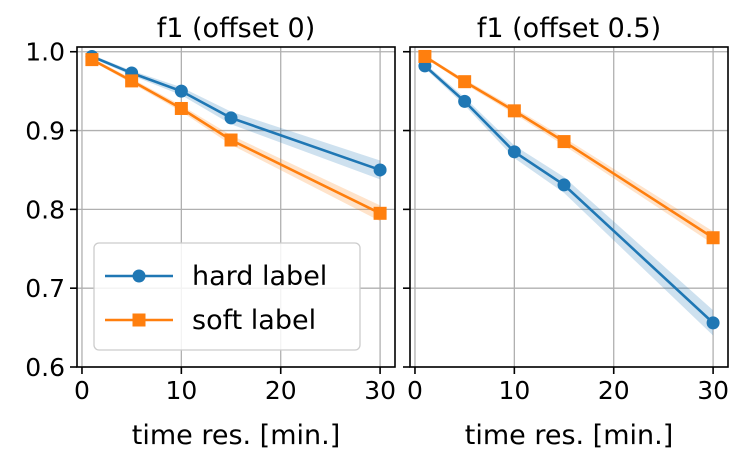 This screenshot has width=748, height=463. Describe the element at coordinates (236, 28) in the screenshot. I see `chart-title: f1 (offset 0)` at that location.